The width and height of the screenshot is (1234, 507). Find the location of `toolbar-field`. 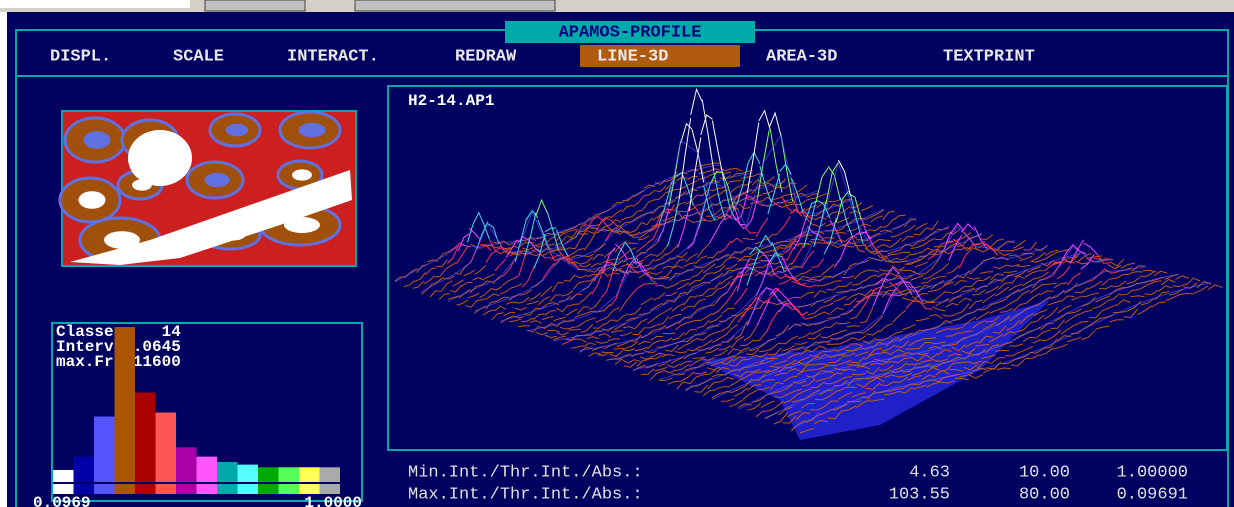

toolbar-field is located at coordinates (95, 4).